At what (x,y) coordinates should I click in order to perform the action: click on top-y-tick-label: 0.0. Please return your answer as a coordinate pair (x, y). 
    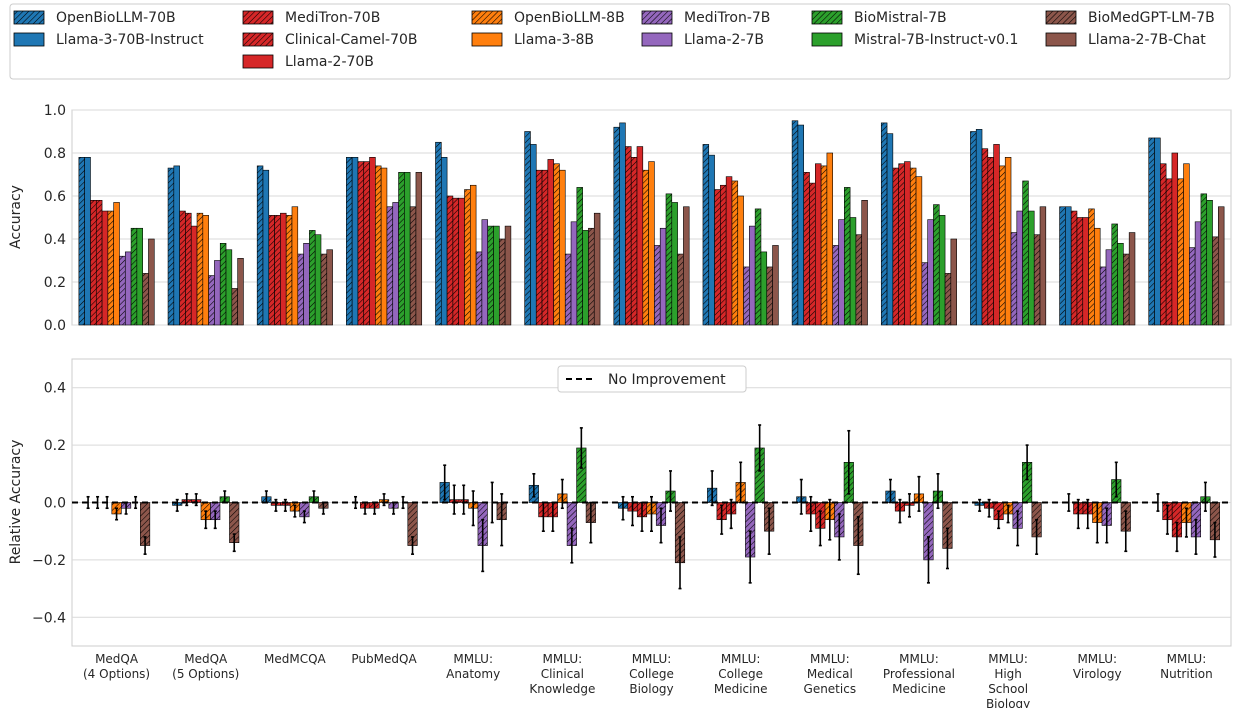
    Looking at the image, I should click on (55, 326).